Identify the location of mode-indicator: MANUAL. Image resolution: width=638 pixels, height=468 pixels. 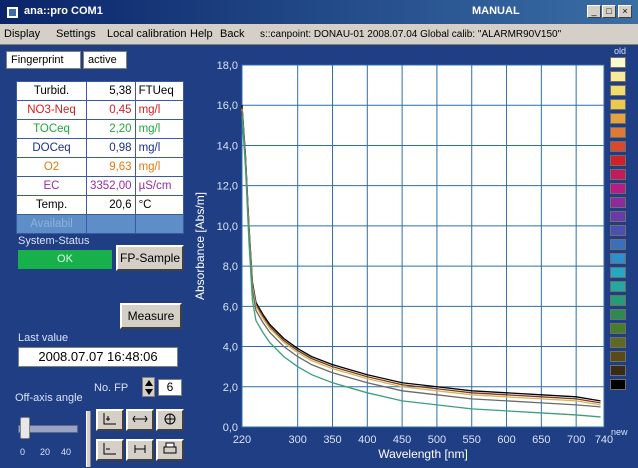
(496, 11).